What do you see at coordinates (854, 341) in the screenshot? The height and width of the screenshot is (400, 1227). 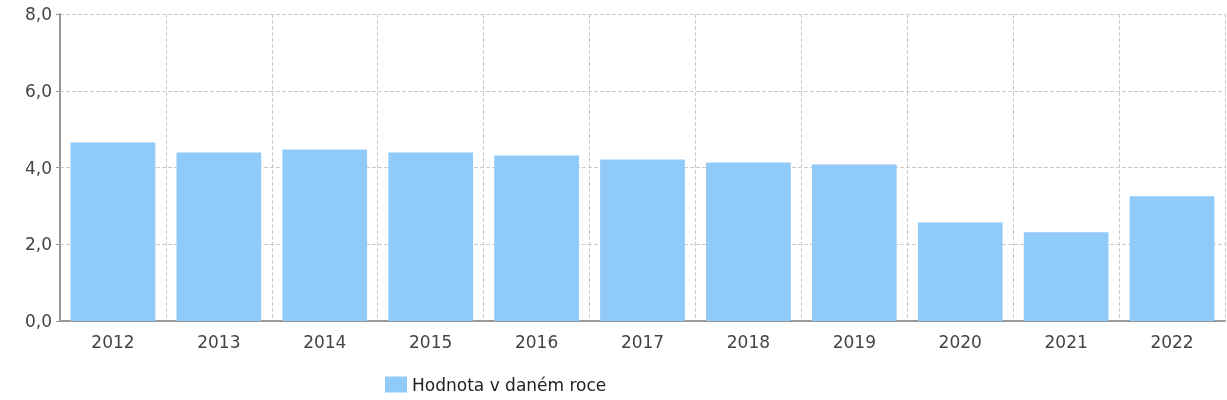 I see `x-tick-label: 2019` at bounding box center [854, 341].